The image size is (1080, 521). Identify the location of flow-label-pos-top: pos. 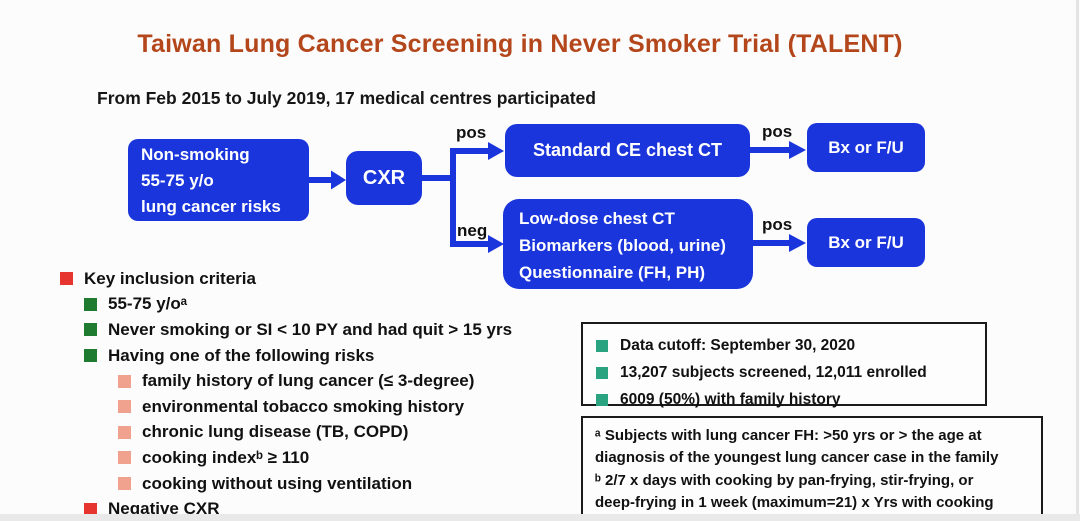
(471, 132).